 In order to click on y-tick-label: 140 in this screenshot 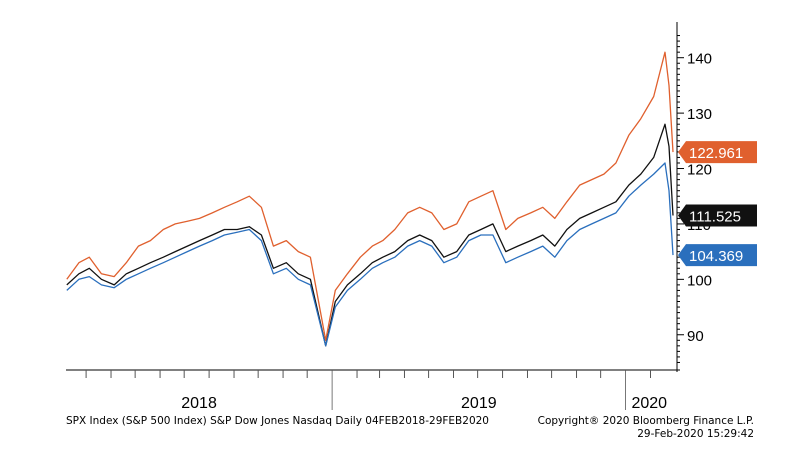, I will do `click(699, 59)`.